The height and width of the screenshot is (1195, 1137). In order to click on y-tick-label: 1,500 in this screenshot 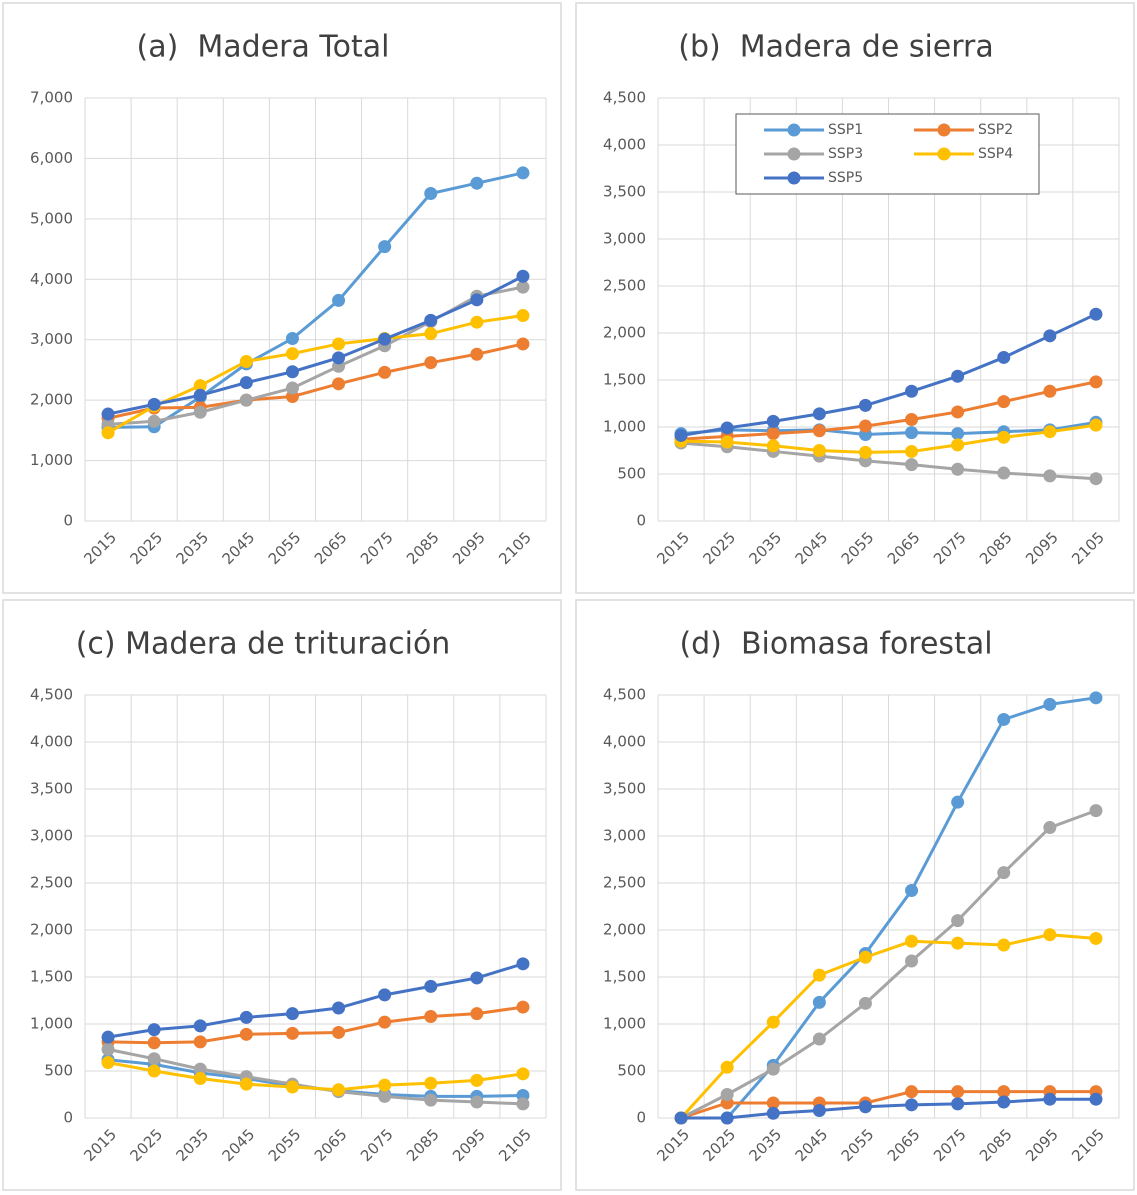, I will do `click(51, 977)`.